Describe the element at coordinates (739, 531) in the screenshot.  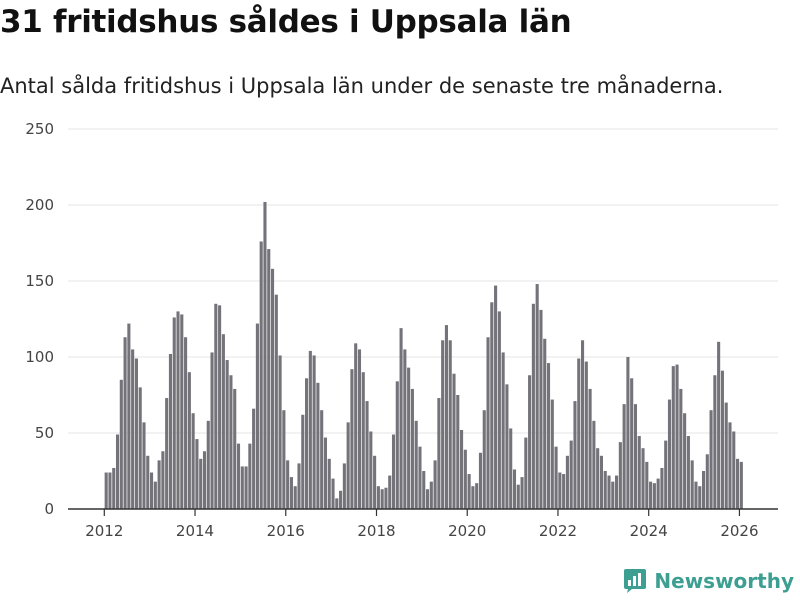
I see `x-tick-label: 2026` at that location.